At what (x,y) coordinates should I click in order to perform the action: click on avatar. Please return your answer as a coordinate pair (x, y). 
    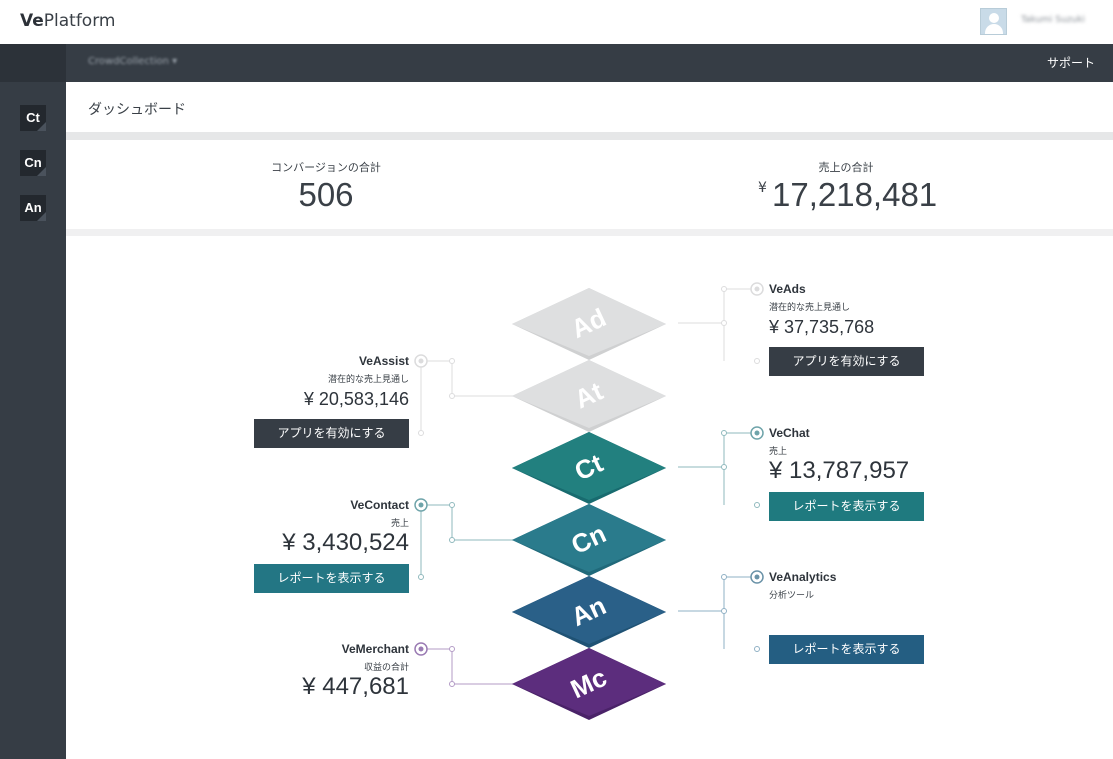
    Looking at the image, I should click on (993, 21).